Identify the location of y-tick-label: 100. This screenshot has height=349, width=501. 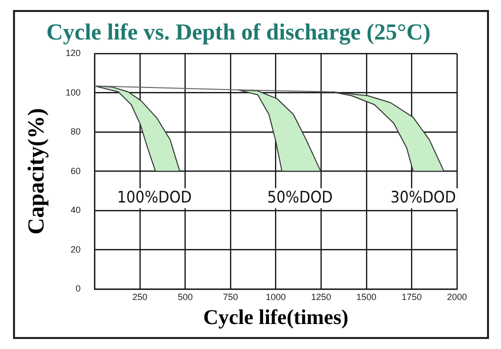
(73, 92).